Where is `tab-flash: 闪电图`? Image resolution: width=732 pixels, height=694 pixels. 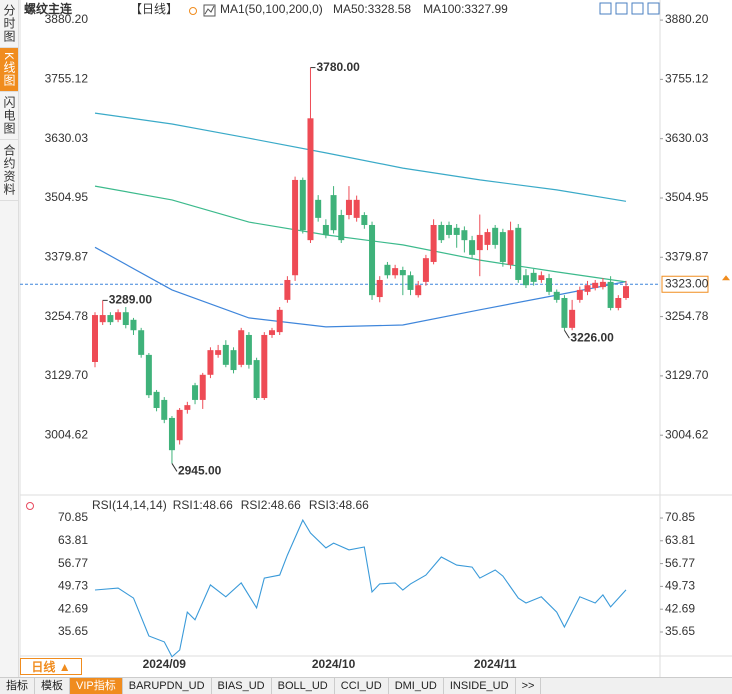 tab-flash: 闪电图 is located at coordinates (9, 116).